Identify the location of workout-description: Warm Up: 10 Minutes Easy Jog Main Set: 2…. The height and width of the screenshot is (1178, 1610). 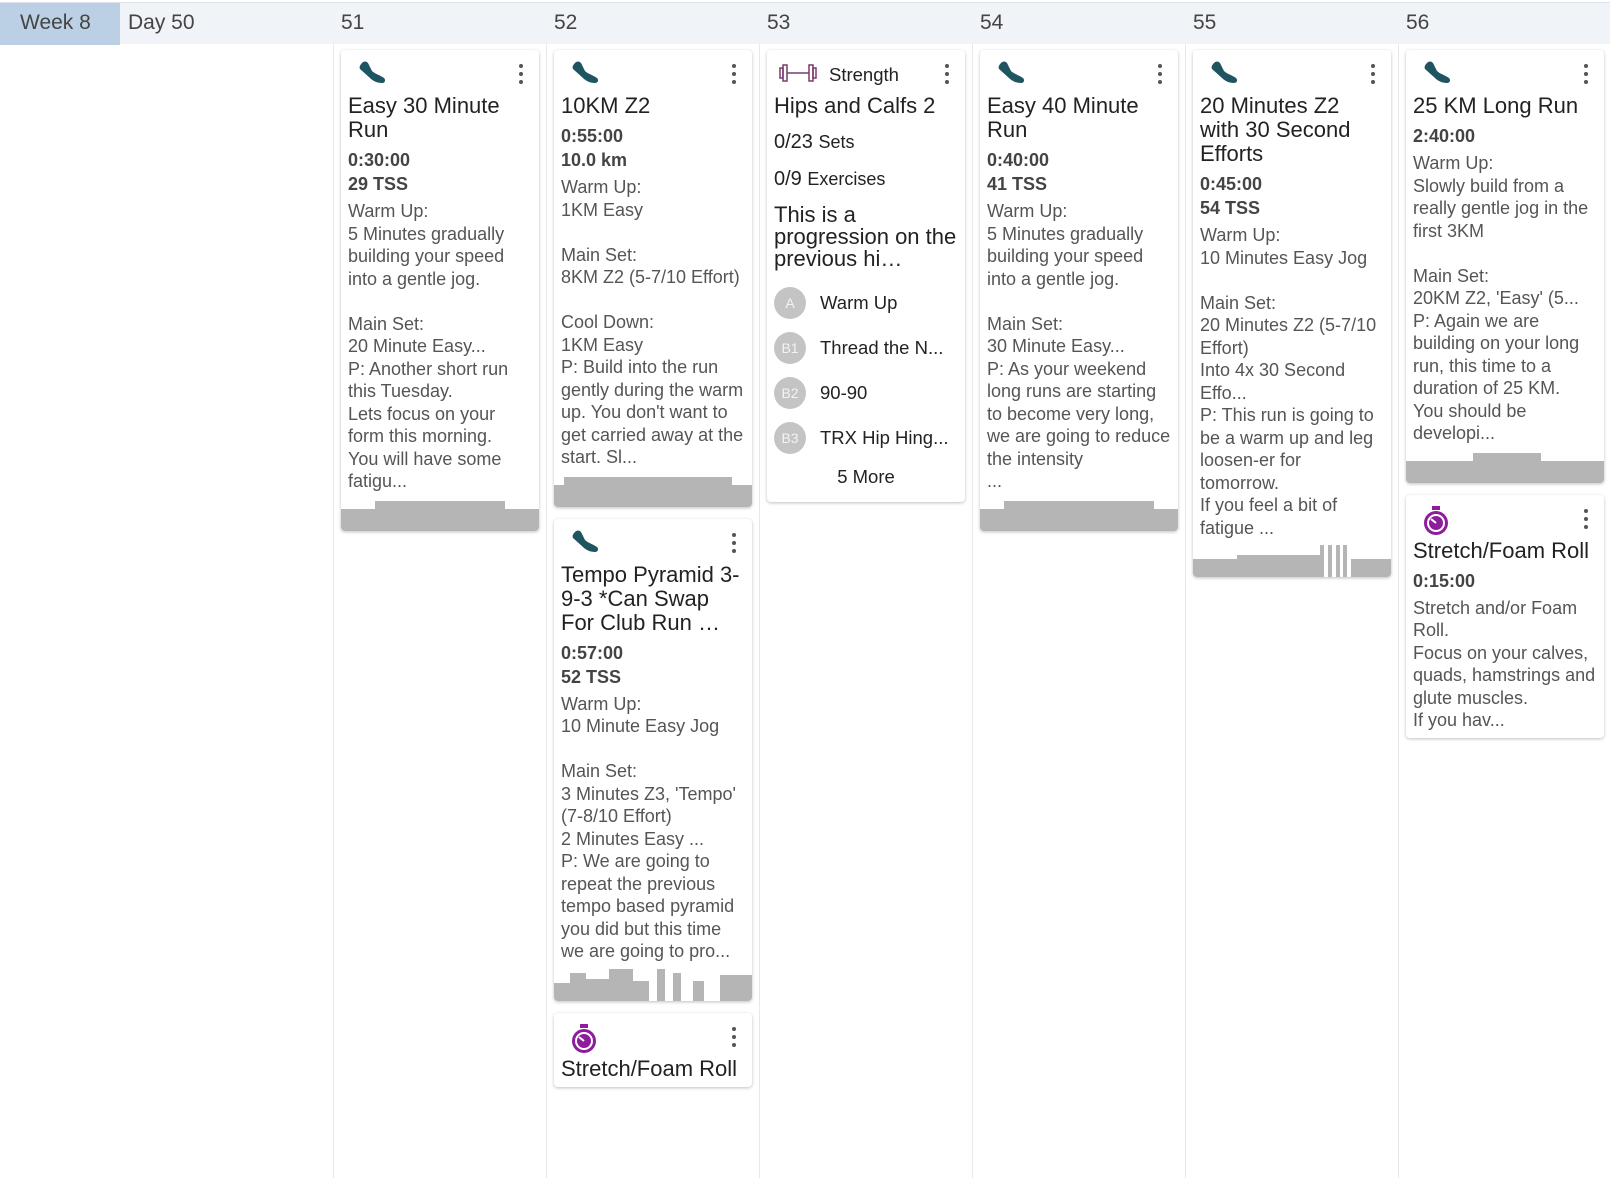
(1288, 381).